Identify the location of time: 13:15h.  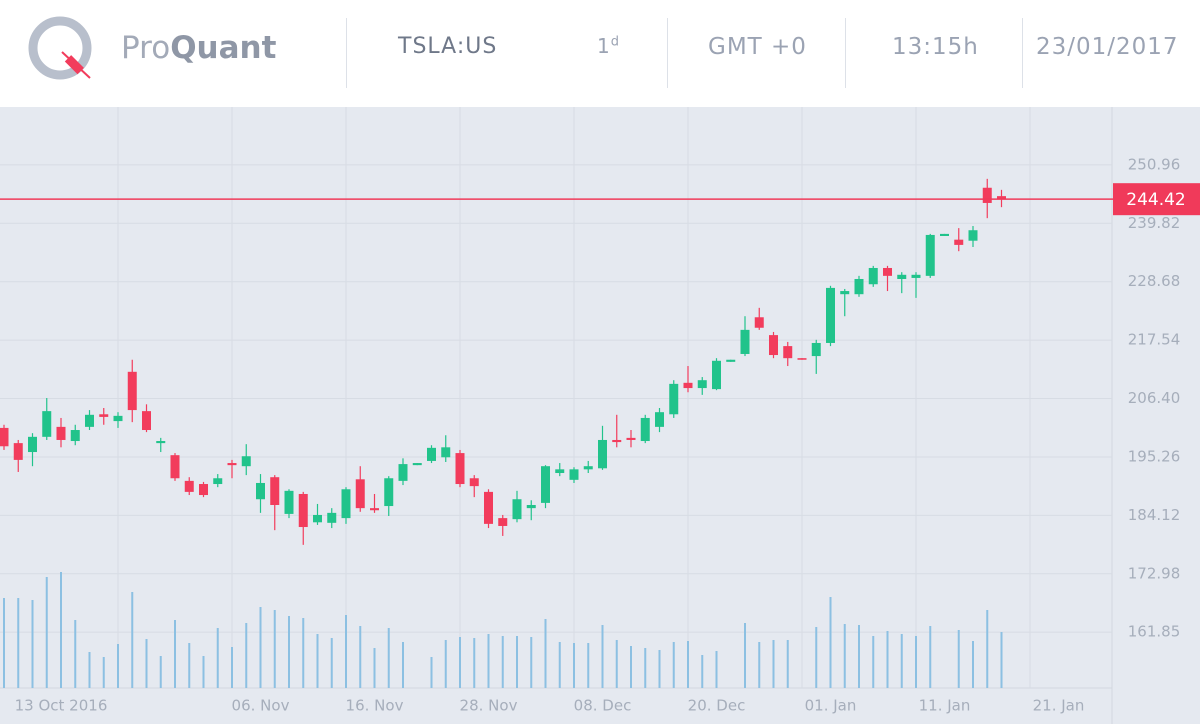
(935, 47).